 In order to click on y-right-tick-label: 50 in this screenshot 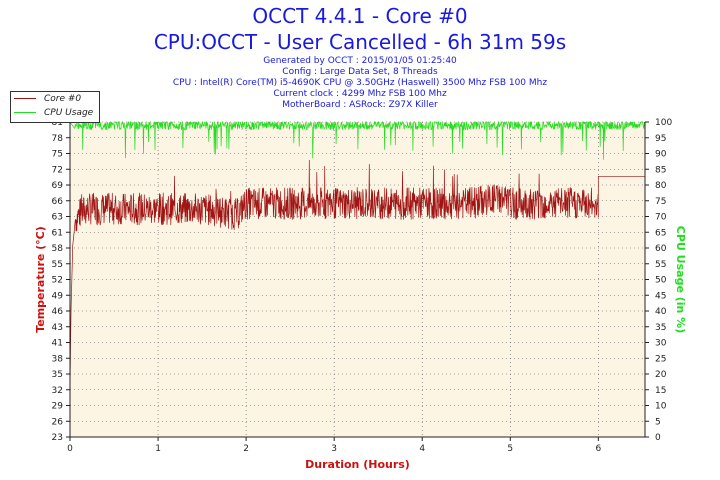, I will do `click(661, 281)`.